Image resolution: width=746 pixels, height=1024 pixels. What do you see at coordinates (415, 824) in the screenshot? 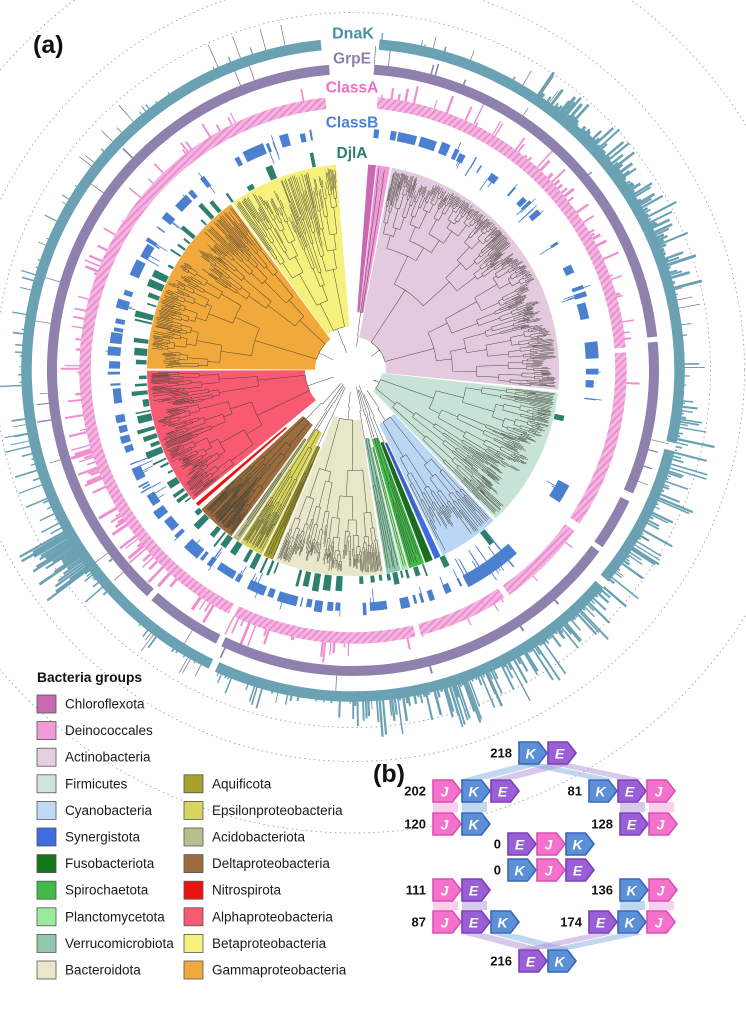
I see `svg-text: 120` at bounding box center [415, 824].